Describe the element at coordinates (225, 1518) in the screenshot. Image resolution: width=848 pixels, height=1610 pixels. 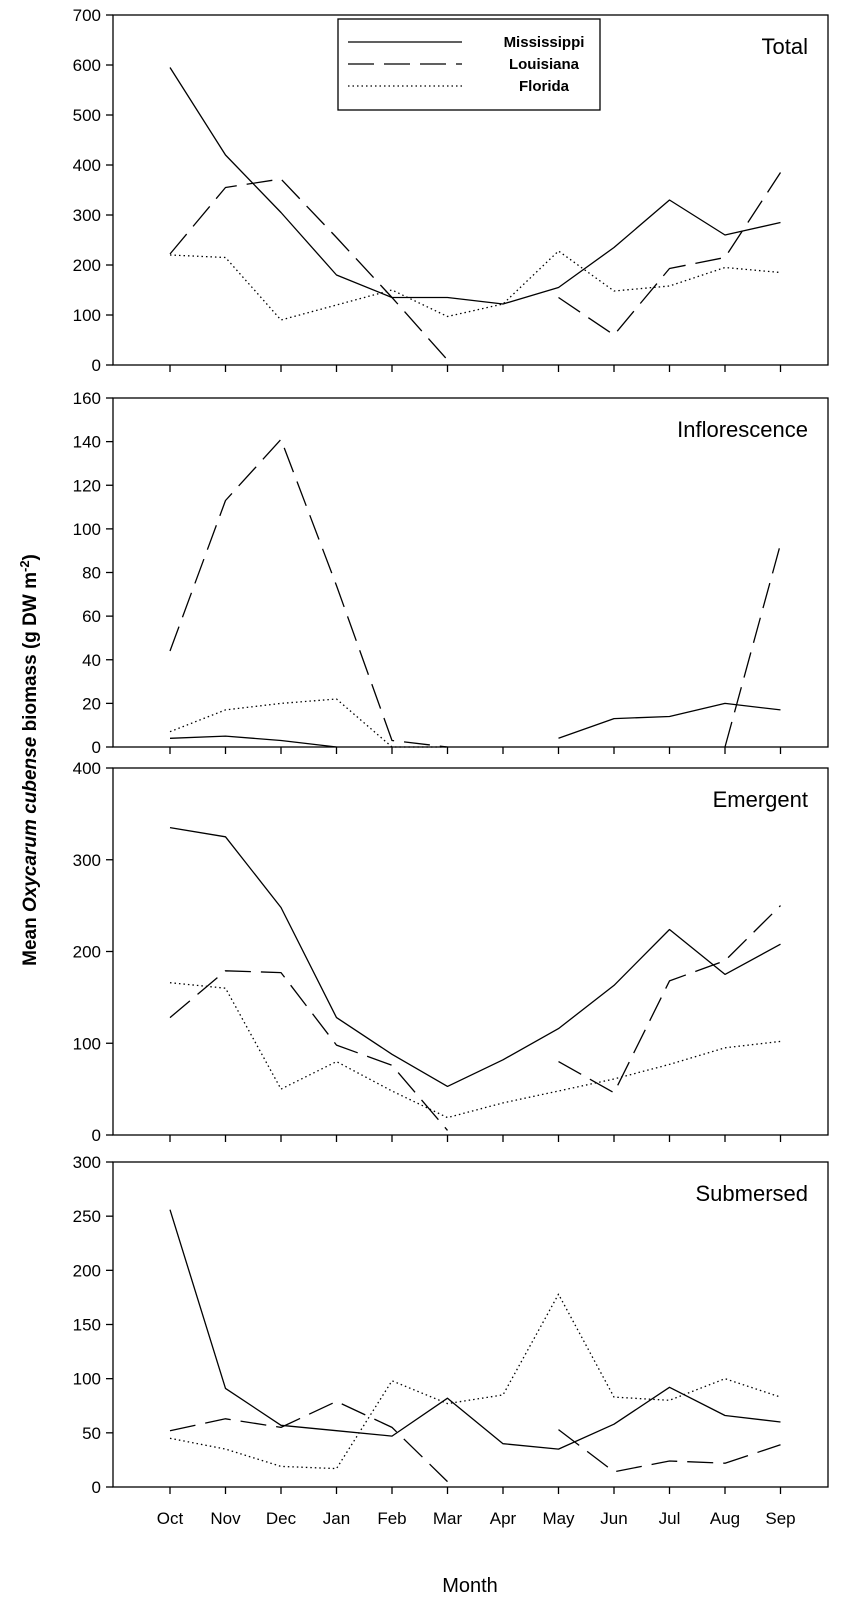
I see `x-tick-label: Nov` at that location.